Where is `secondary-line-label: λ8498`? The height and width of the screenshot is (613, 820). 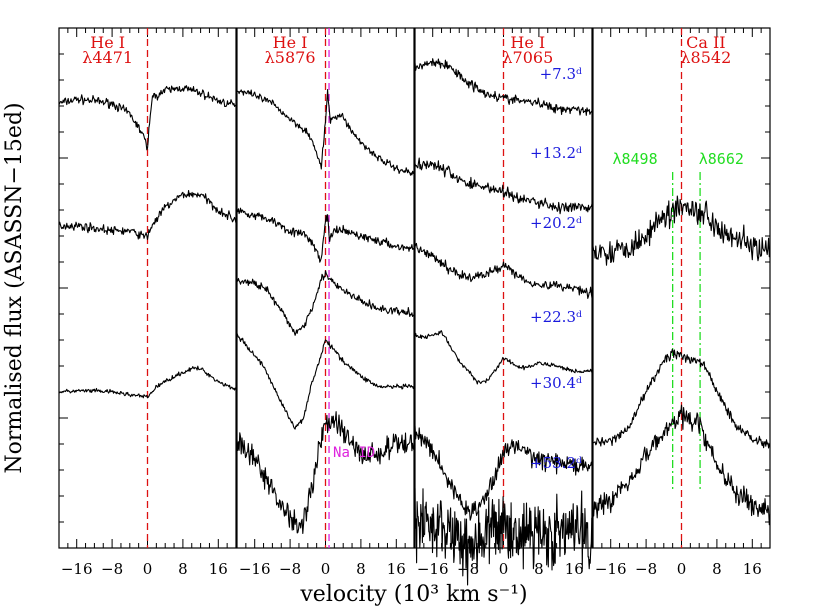
secondary-line-label: λ8498 is located at coordinates (634, 159).